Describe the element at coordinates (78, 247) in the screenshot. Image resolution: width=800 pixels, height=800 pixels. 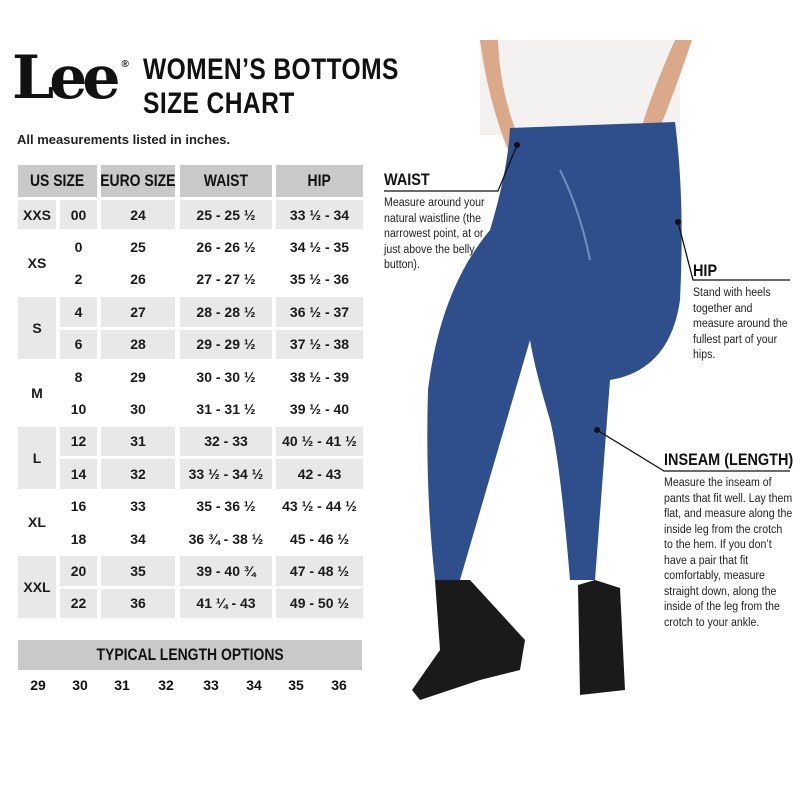
I see `us-size-cell: 0` at that location.